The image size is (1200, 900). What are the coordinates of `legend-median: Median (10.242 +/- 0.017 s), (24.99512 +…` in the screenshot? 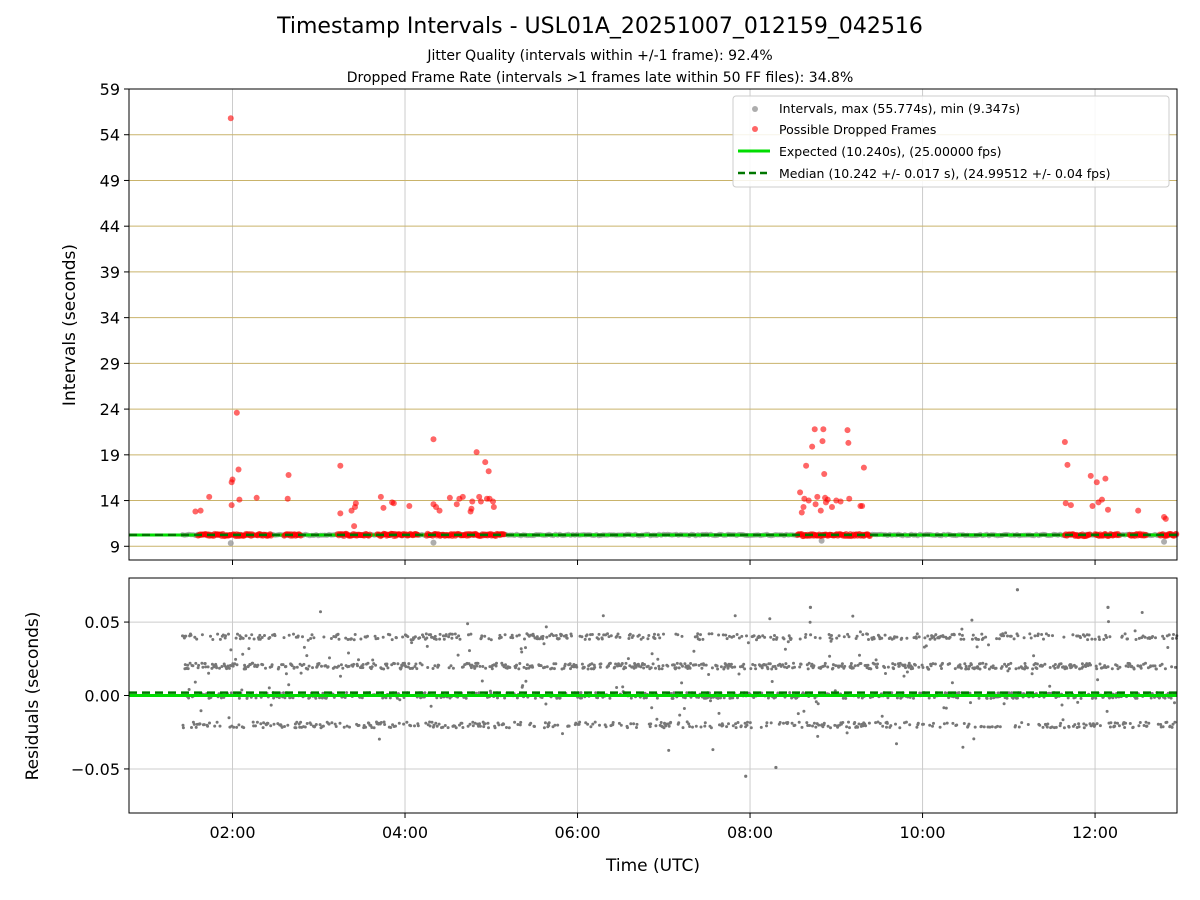 It's located at (944, 173).